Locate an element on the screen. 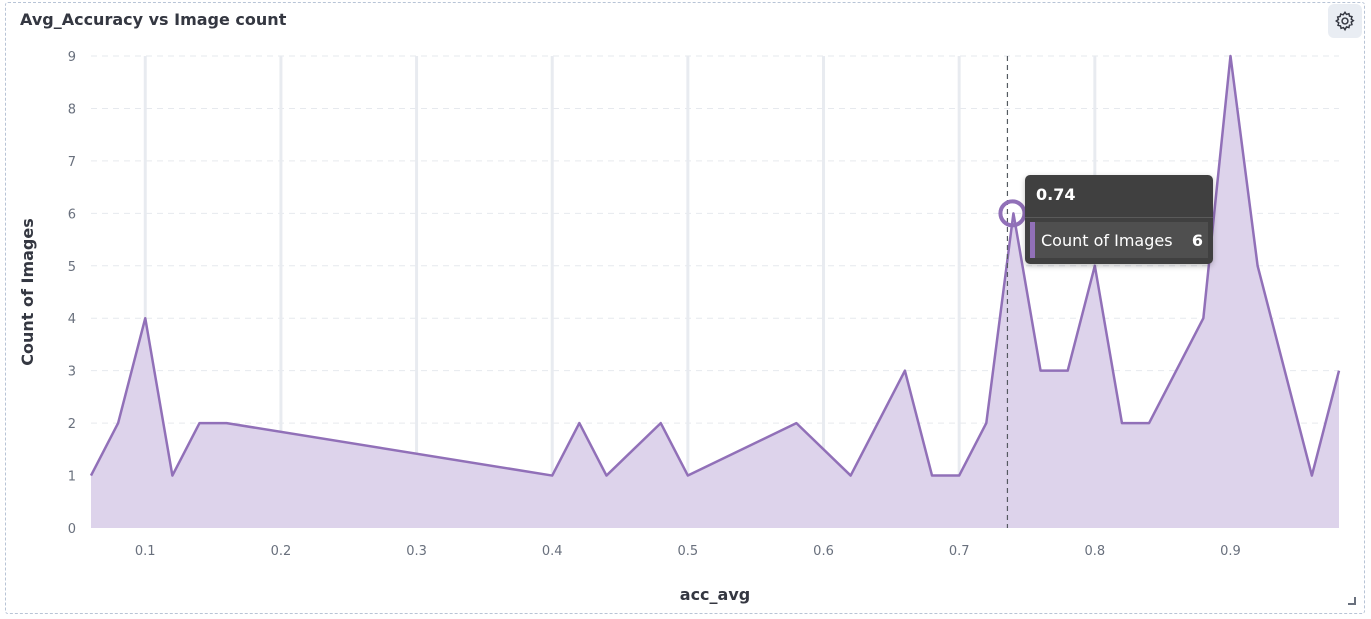 Image resolution: width=1371 pixels, height=619 pixels. x-tick-label: 0.4 is located at coordinates (552, 551).